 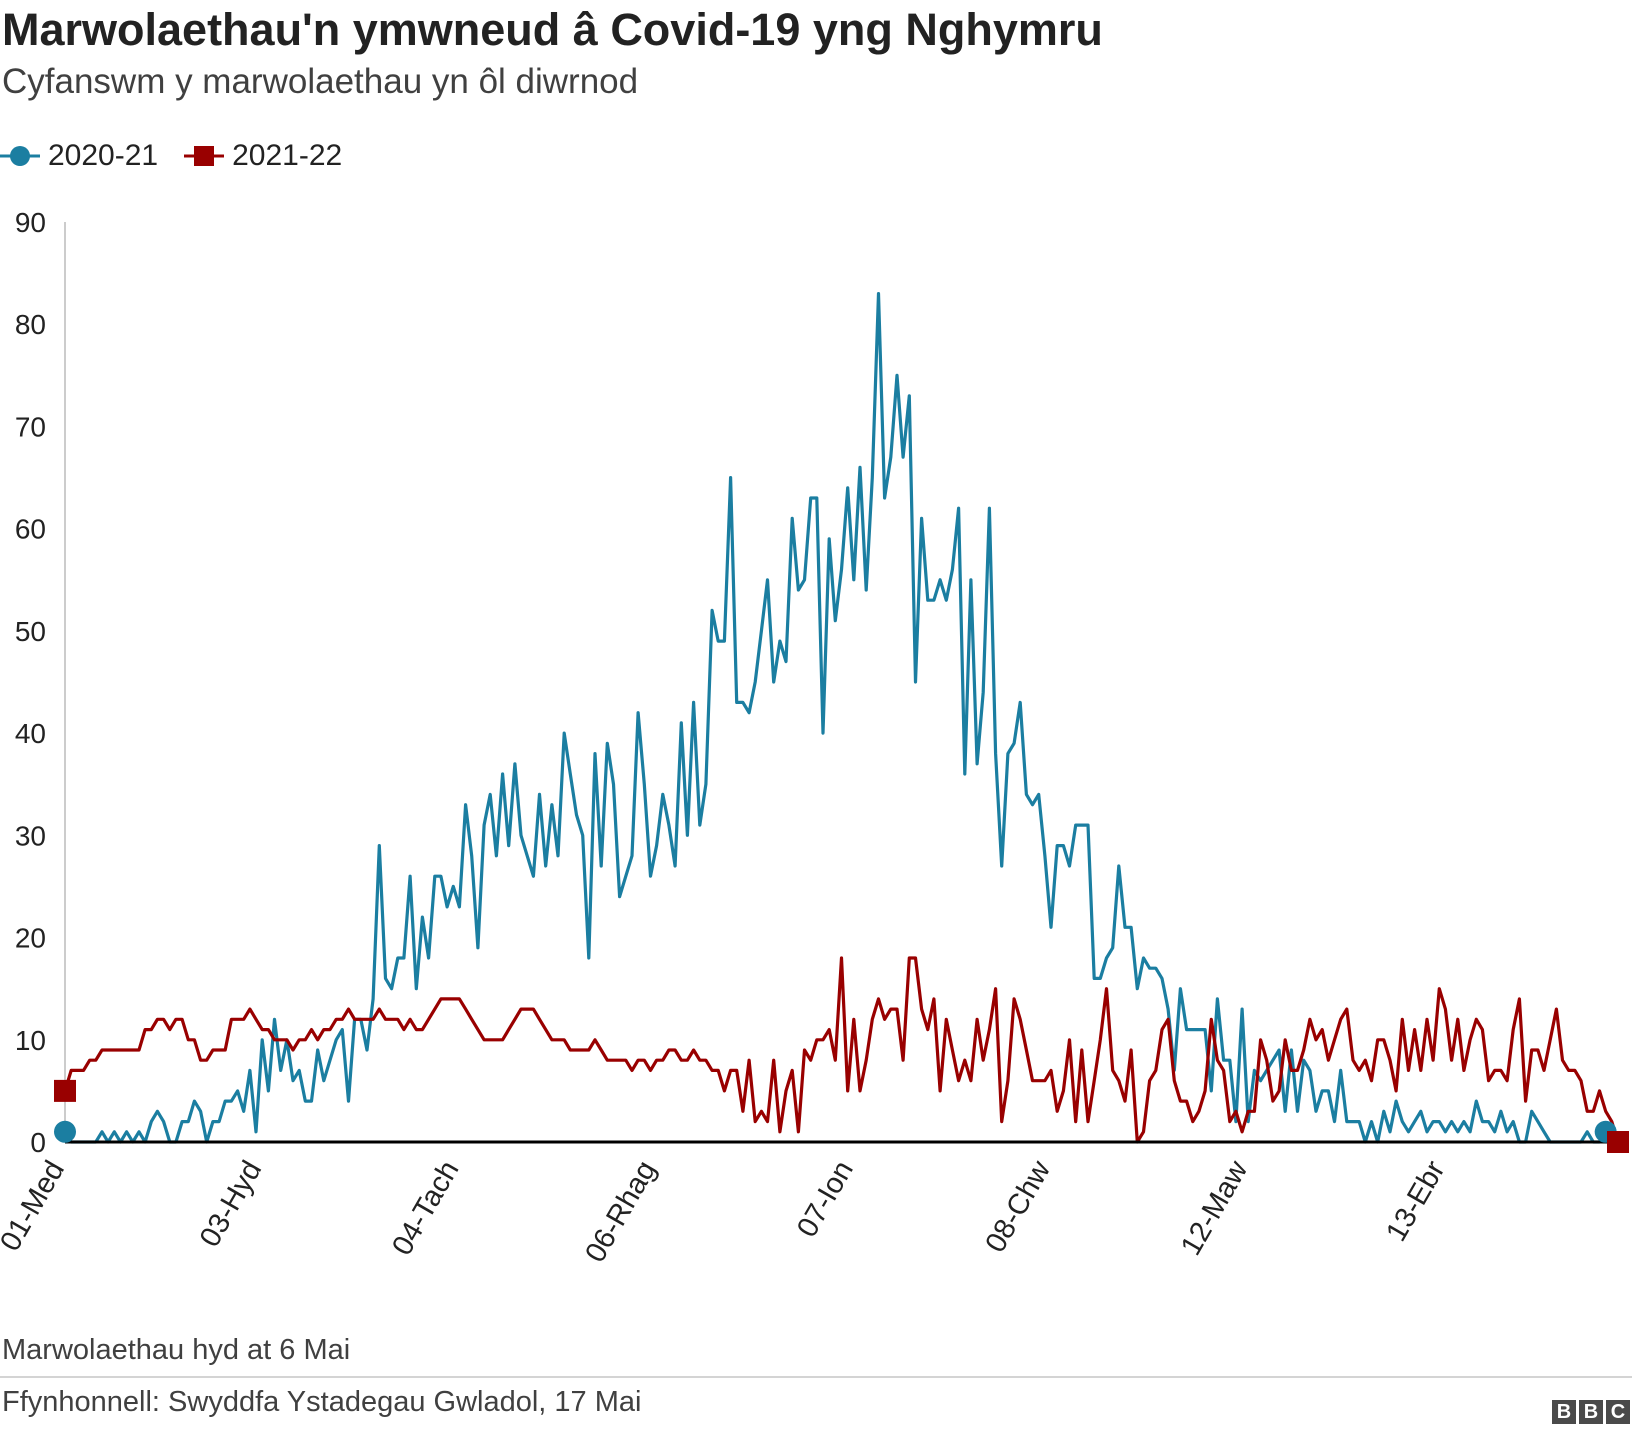 I want to click on y-tick-label: 20, so click(x=30, y=938).